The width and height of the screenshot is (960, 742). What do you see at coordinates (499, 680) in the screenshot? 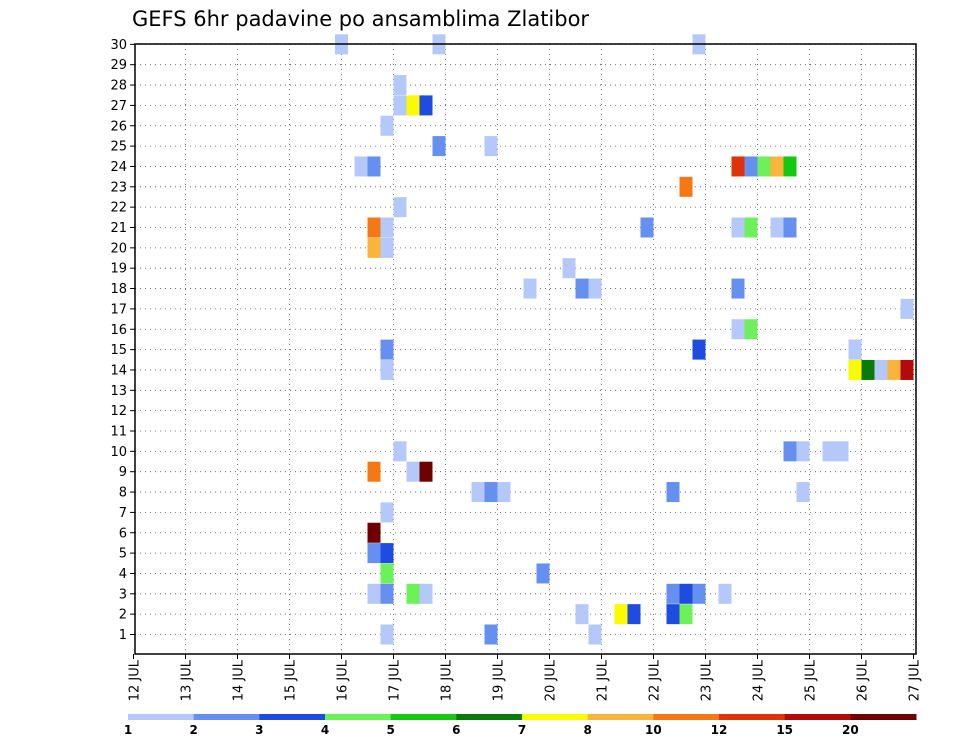
I see `x-tick-label: 19 JUL` at bounding box center [499, 680].